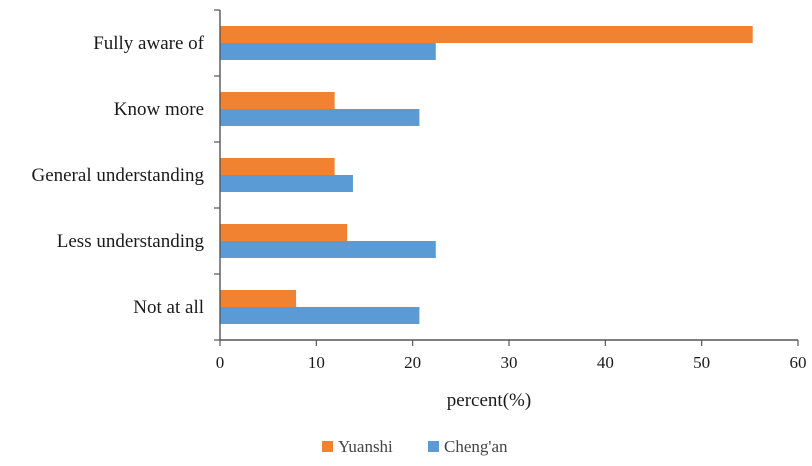  Describe the element at coordinates (476, 446) in the screenshot. I see `legend-label: Cheng'an` at that location.